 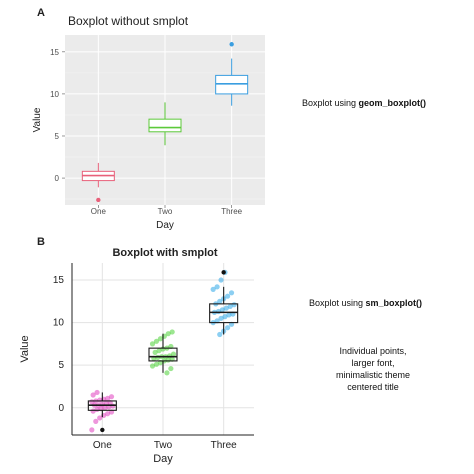 What do you see at coordinates (41, 13) in the screenshot?
I see `panel-label-a: A` at bounding box center [41, 13].